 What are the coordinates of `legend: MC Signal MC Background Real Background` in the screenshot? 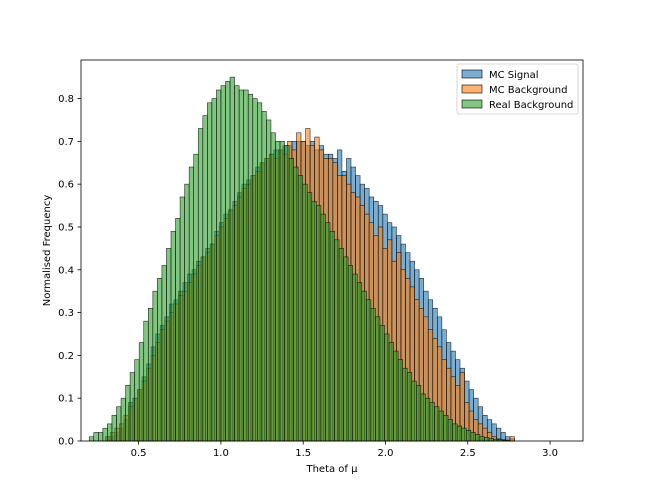 It's located at (517, 89).